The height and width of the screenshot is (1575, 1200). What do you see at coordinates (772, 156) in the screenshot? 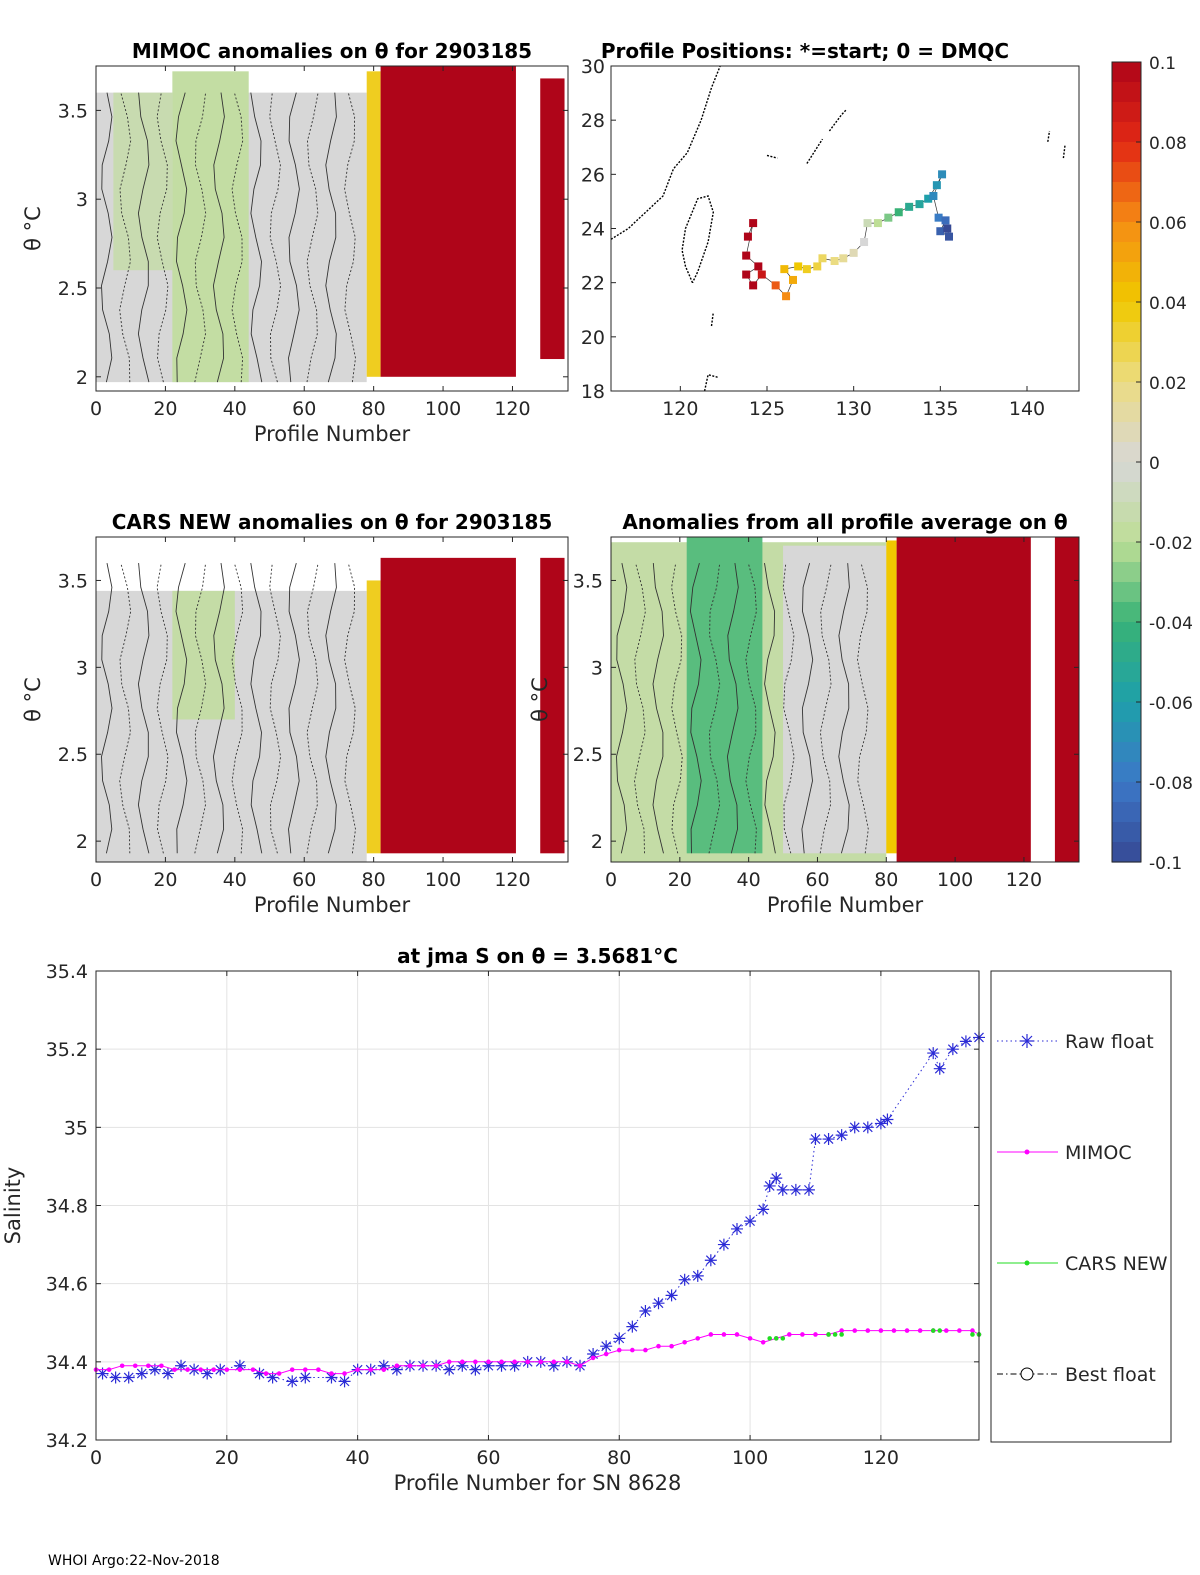
I see `coastline` at bounding box center [772, 156].